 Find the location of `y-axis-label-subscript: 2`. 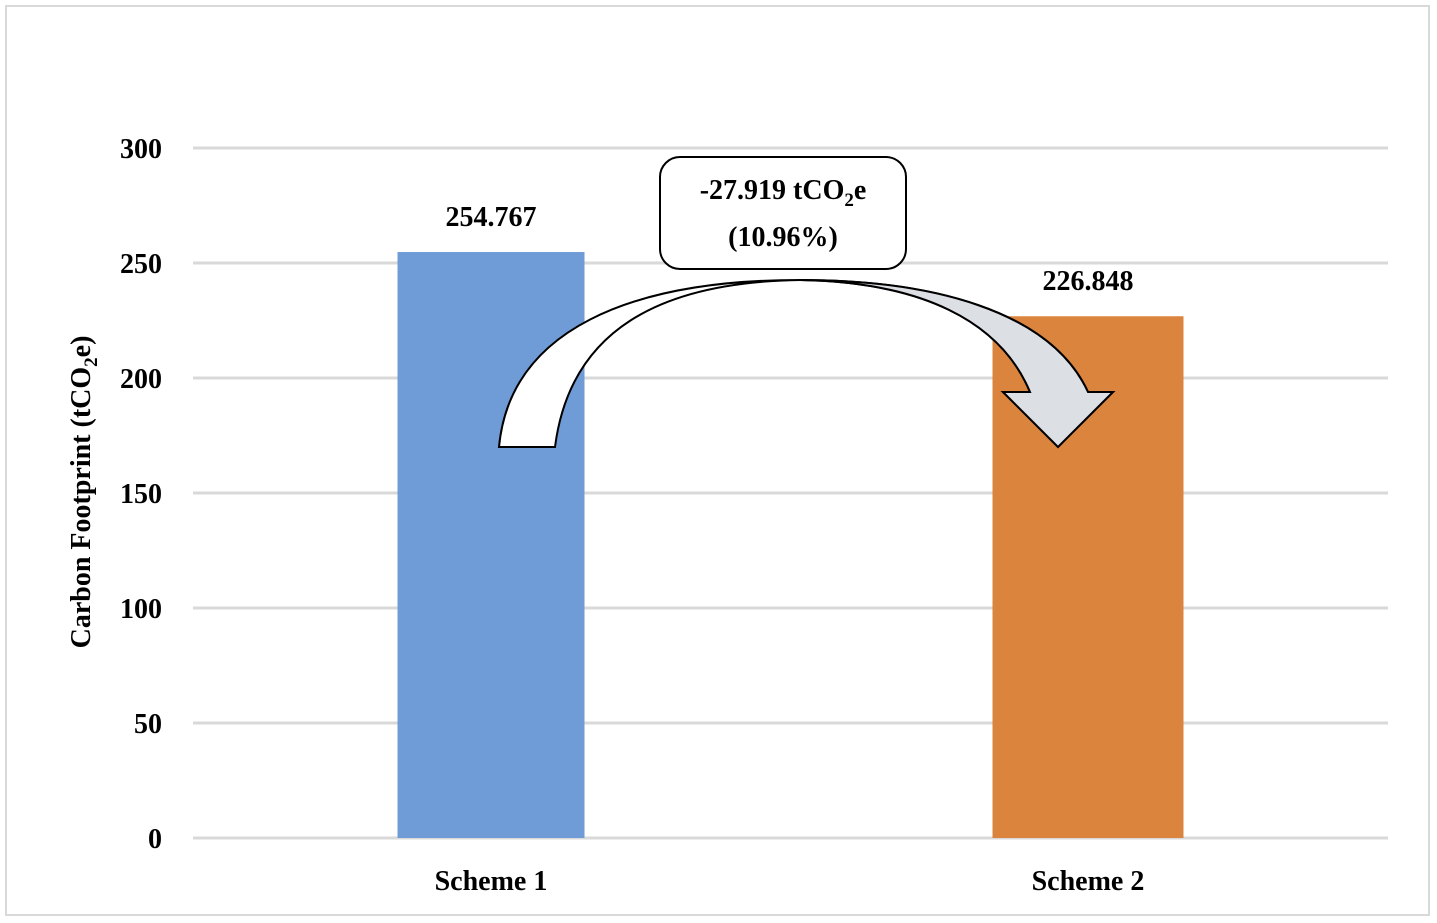

y-axis-label-subscript: 2 is located at coordinates (91, 362).